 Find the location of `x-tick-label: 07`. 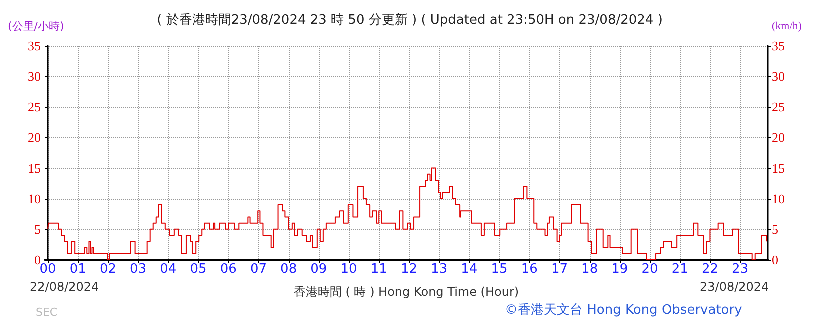

x-tick-label: 07 is located at coordinates (258, 269).